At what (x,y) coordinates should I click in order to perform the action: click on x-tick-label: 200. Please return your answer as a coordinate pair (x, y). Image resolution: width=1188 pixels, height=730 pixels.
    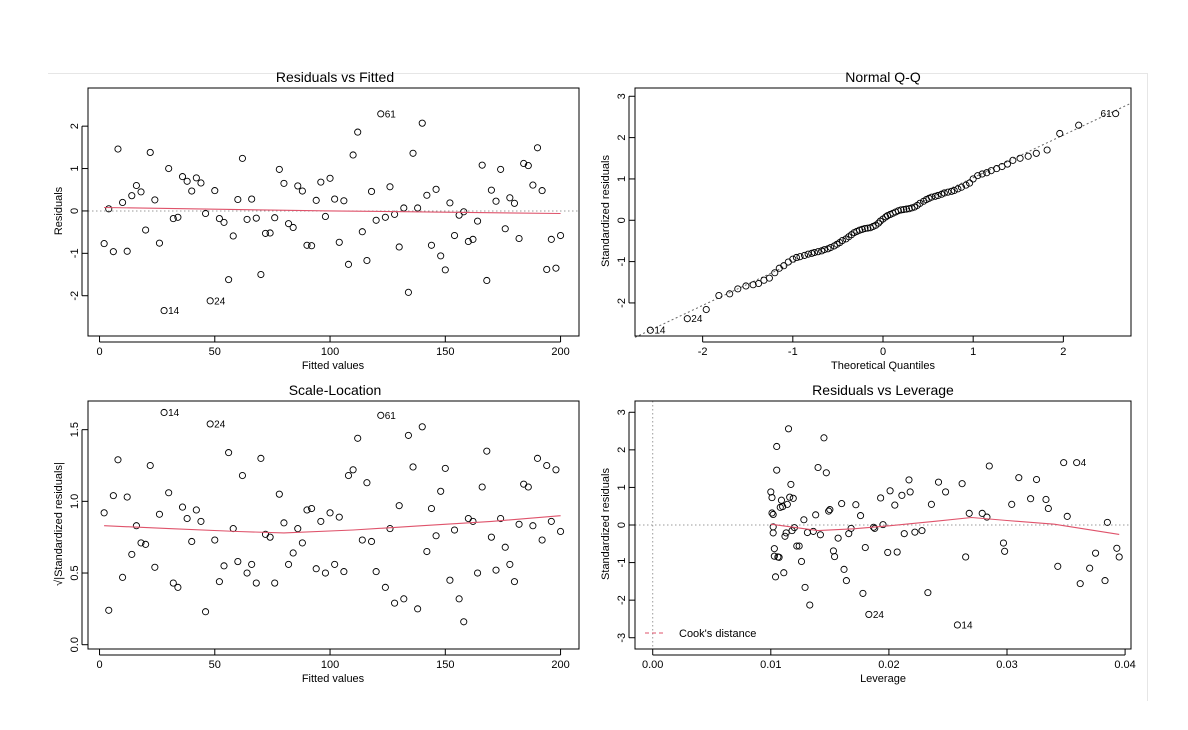
    Looking at the image, I should click on (560, 665).